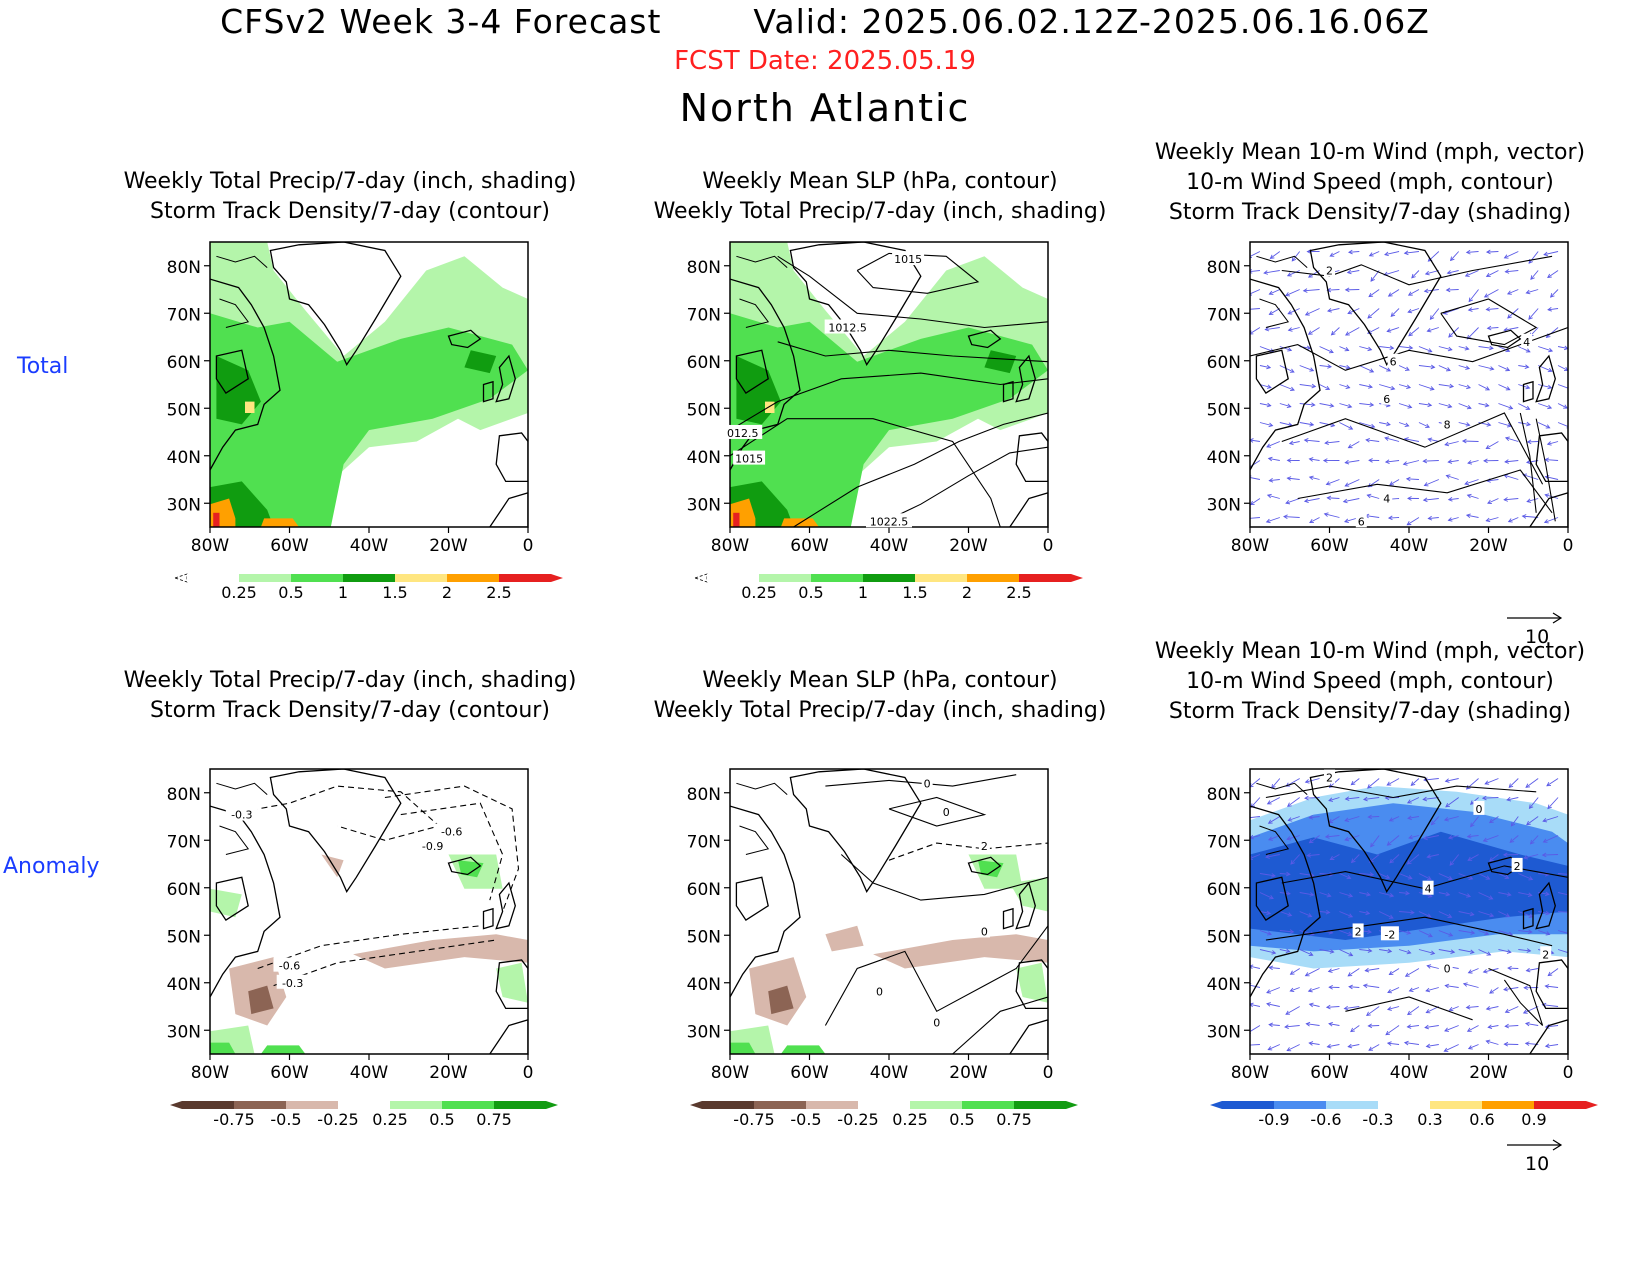 This screenshot has height=1275, width=1650. What do you see at coordinates (809, 1073) in the screenshot?
I see `lon-tick-label: 60W` at bounding box center [809, 1073].